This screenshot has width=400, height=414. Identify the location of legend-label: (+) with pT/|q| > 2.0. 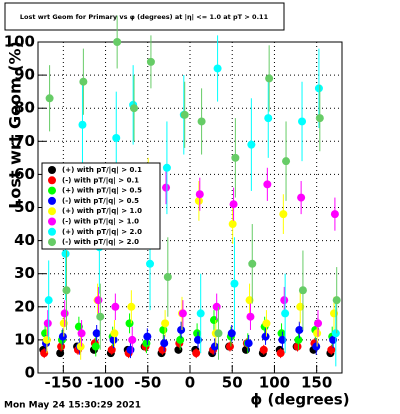
(102, 232).